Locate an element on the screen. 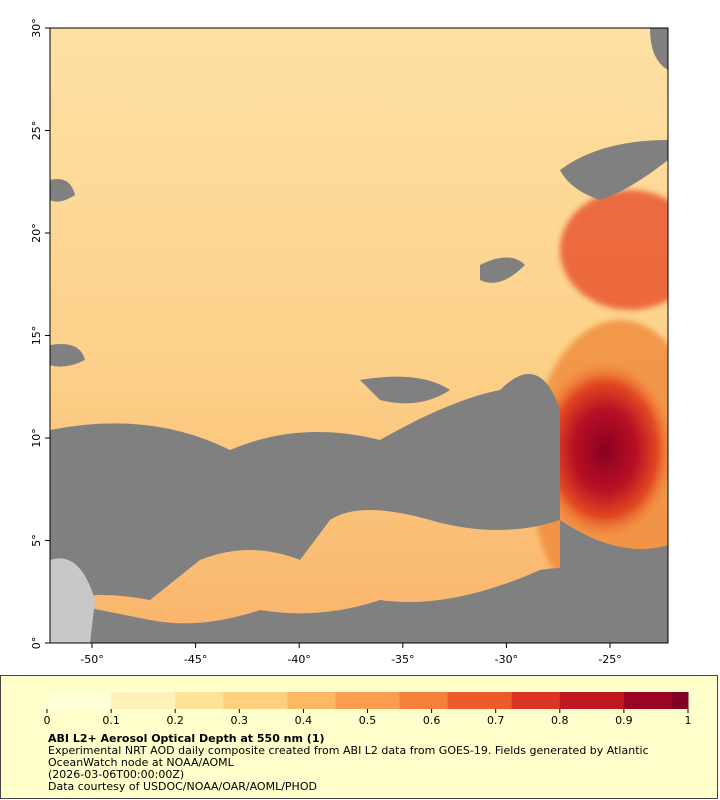  lat-tick-label: 20° is located at coordinates (36, 233).